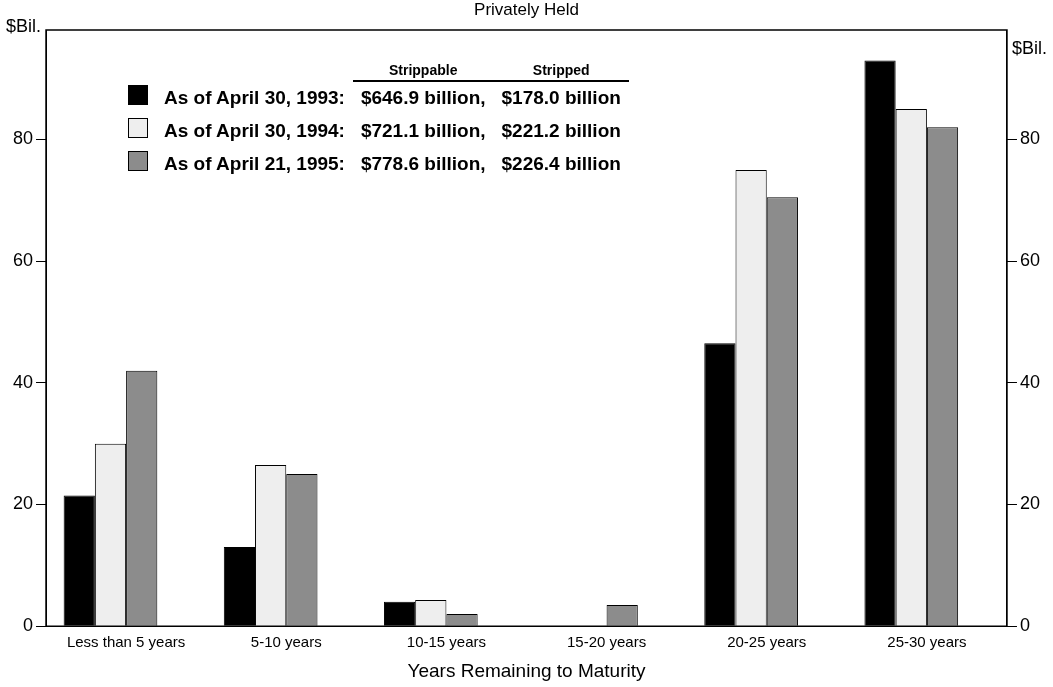 The width and height of the screenshot is (1053, 687). What do you see at coordinates (254, 130) in the screenshot?
I see `legend-label: As of April 30, 1994:` at bounding box center [254, 130].